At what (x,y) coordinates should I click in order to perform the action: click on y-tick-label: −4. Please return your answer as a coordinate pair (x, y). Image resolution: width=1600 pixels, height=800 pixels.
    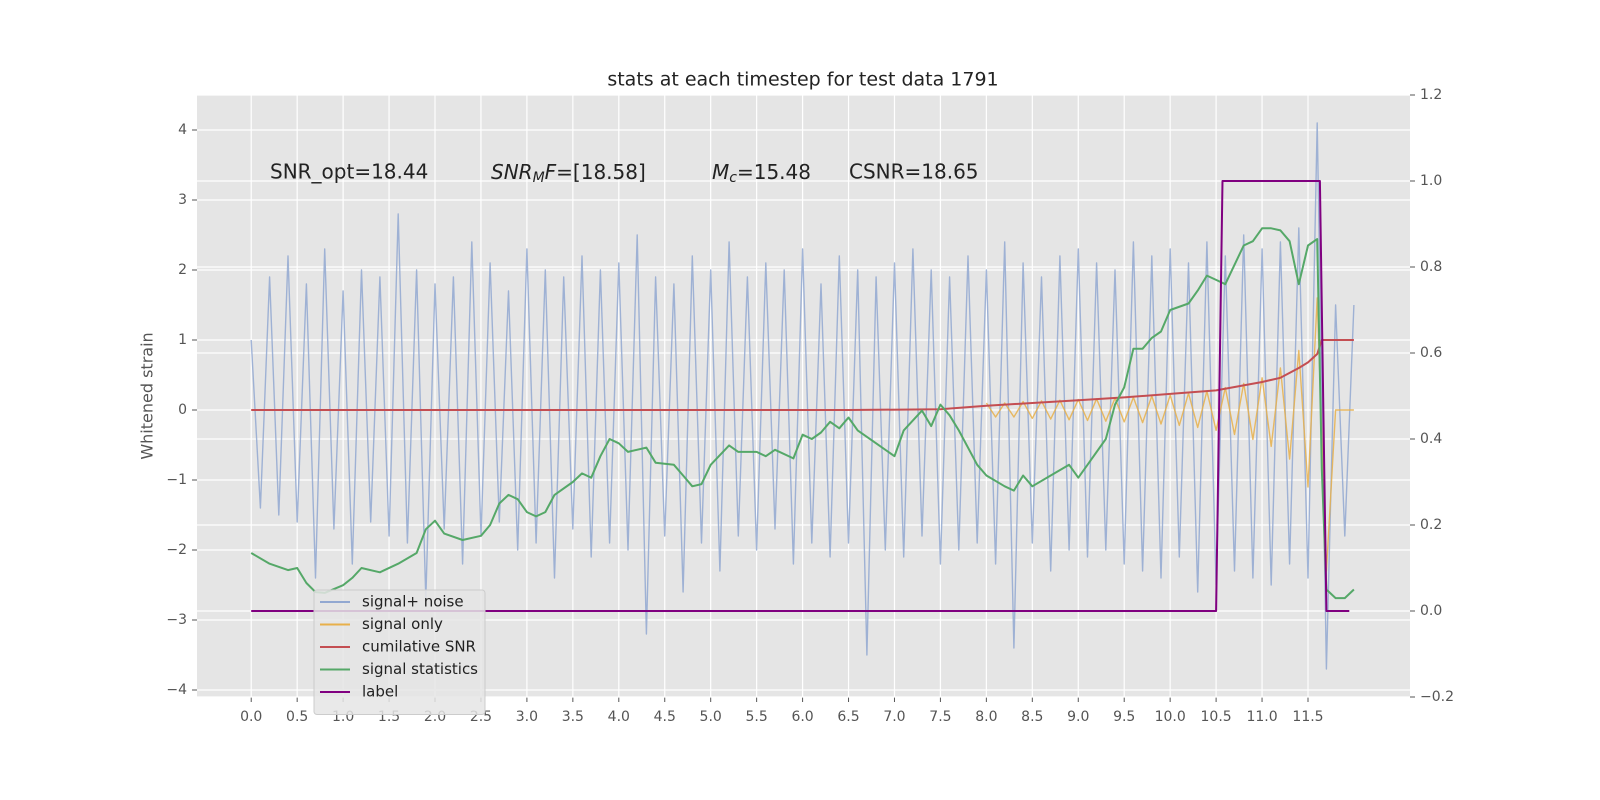
    Looking at the image, I should click on (176, 690).